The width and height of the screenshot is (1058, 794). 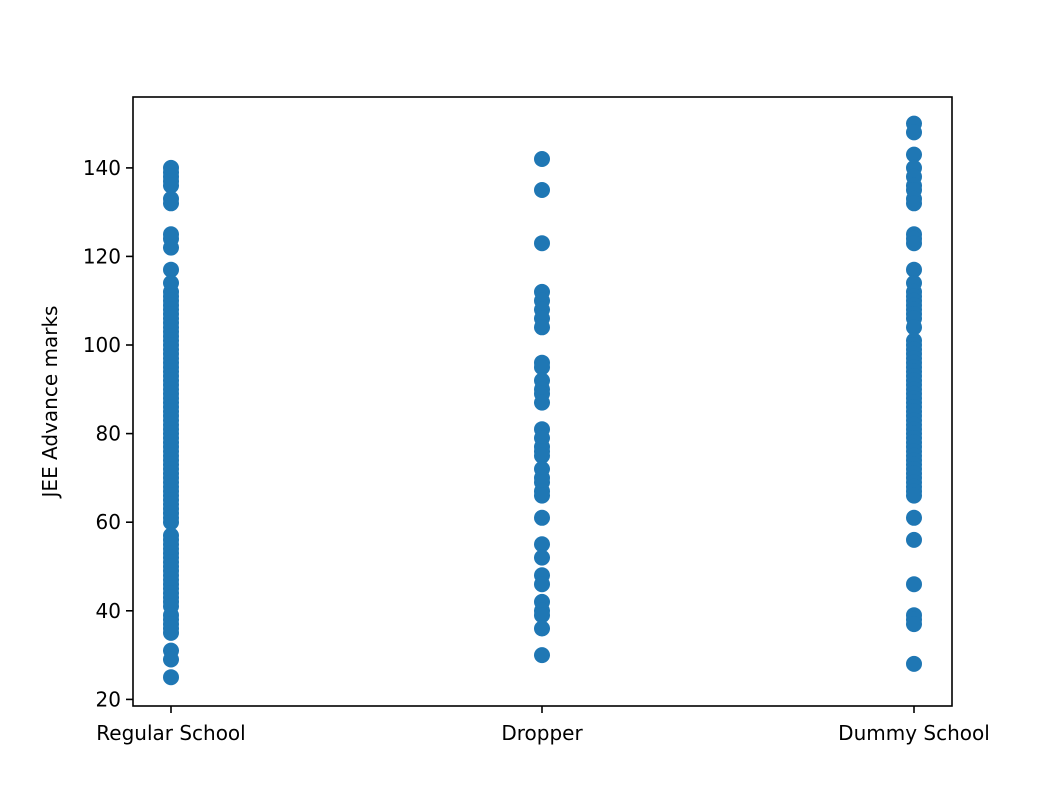 I want to click on x-tick-label: Regular School, so click(x=170, y=733).